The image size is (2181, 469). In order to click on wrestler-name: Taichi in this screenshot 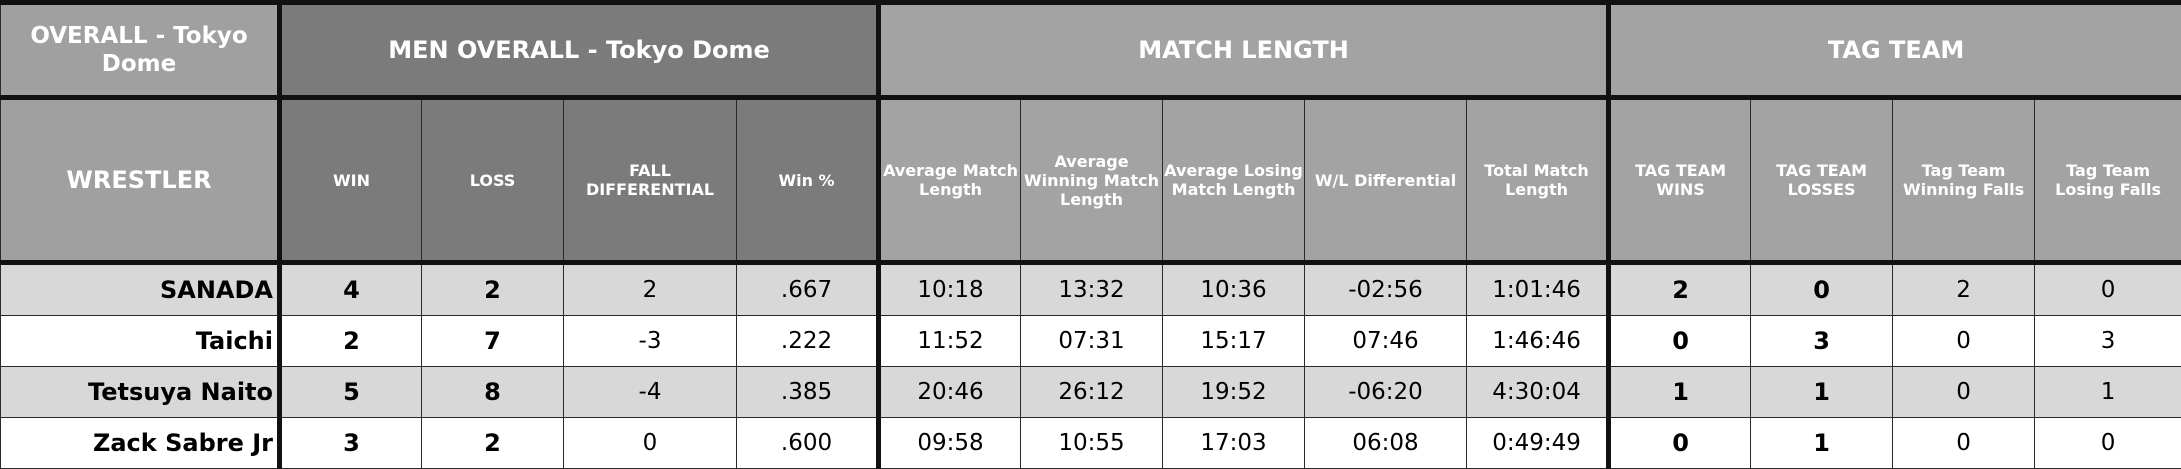, I will do `click(140, 341)`.